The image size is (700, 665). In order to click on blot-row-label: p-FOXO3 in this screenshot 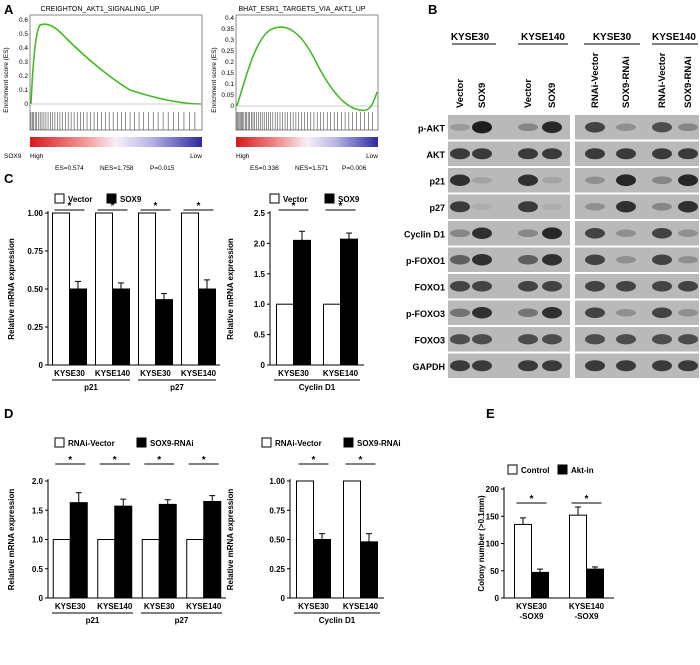, I will do `click(425, 314)`.